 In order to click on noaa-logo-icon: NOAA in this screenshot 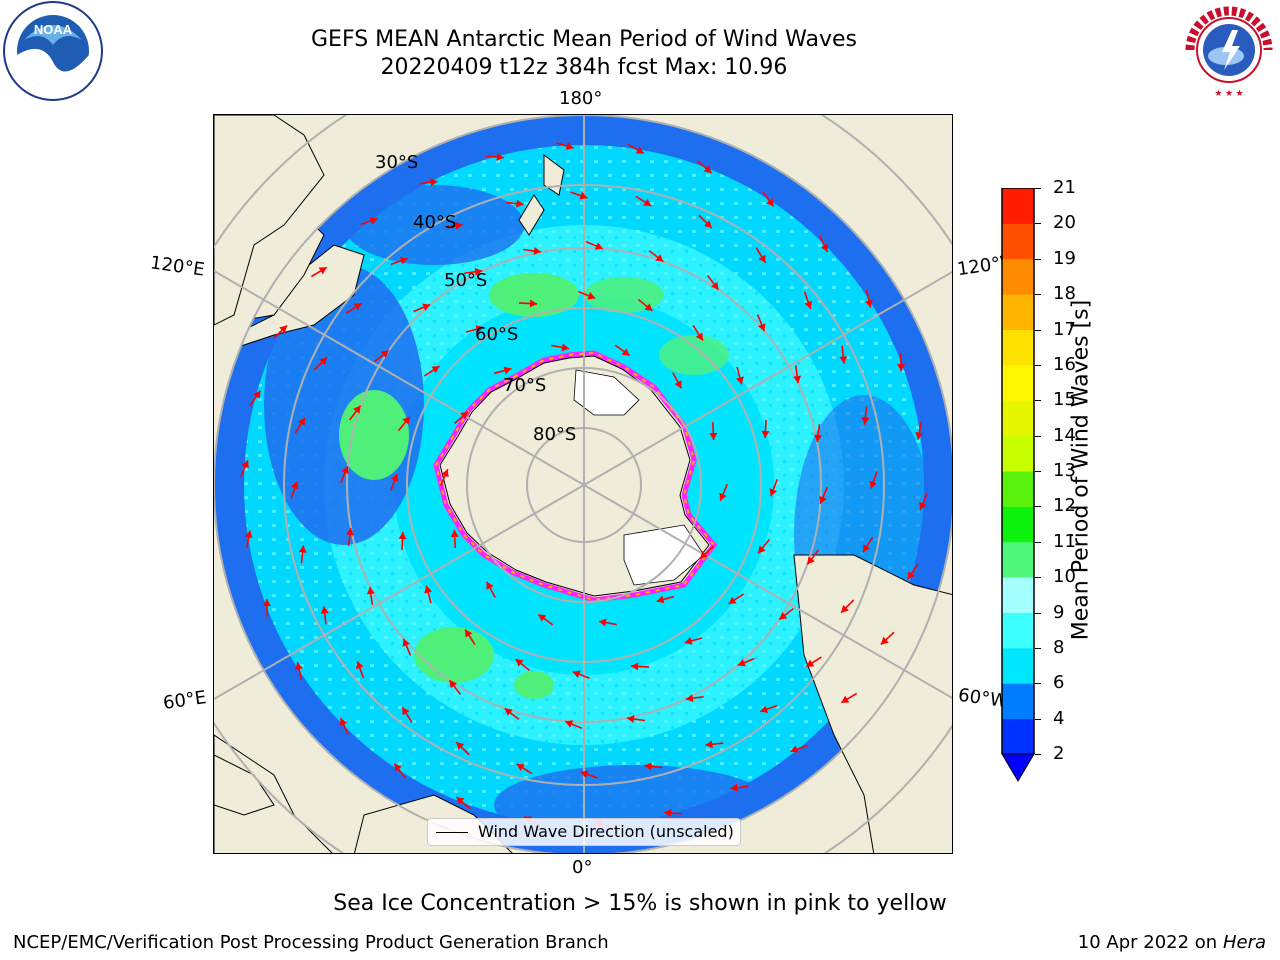, I will do `click(53, 51)`.